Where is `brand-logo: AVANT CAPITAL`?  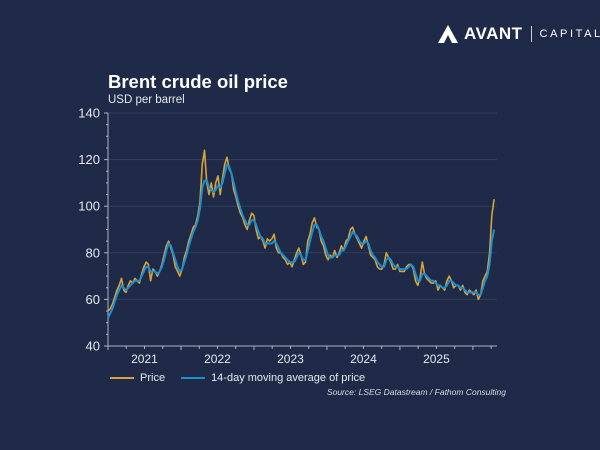
brand-logo: AVANT CAPITAL is located at coordinates (518, 34).